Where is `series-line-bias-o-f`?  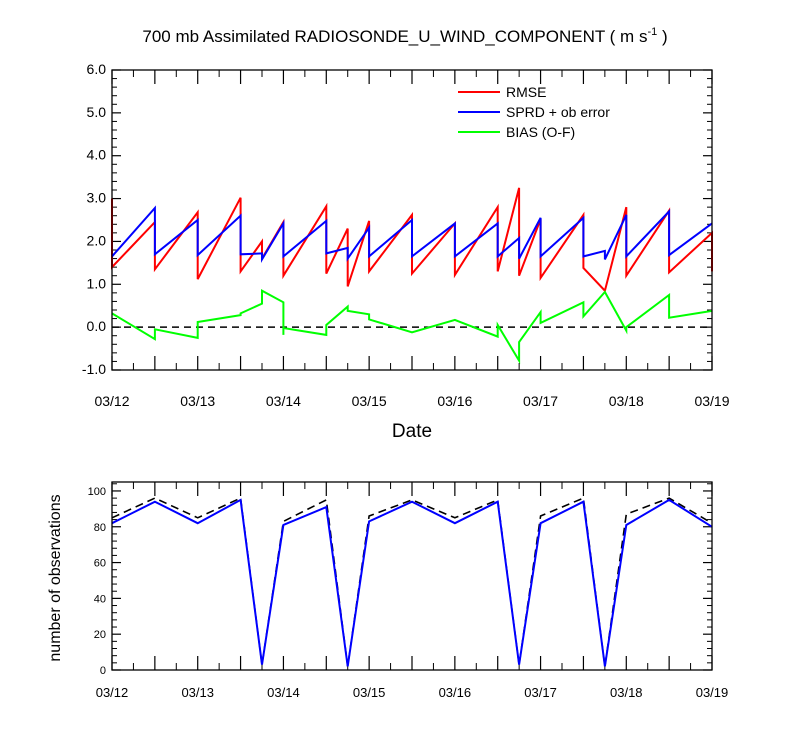 series-line-bias-o-f is located at coordinates (412, 327).